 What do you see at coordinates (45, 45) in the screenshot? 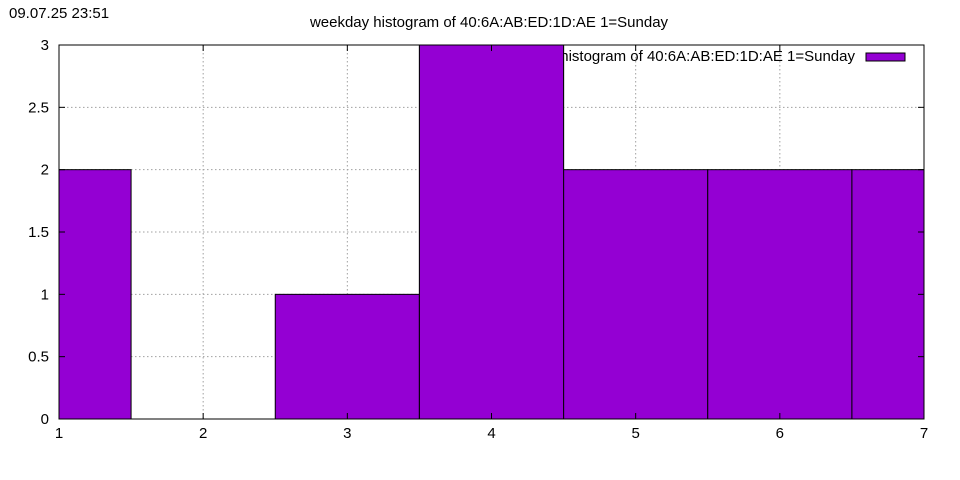
I see `y-tick-label: 3` at bounding box center [45, 45].